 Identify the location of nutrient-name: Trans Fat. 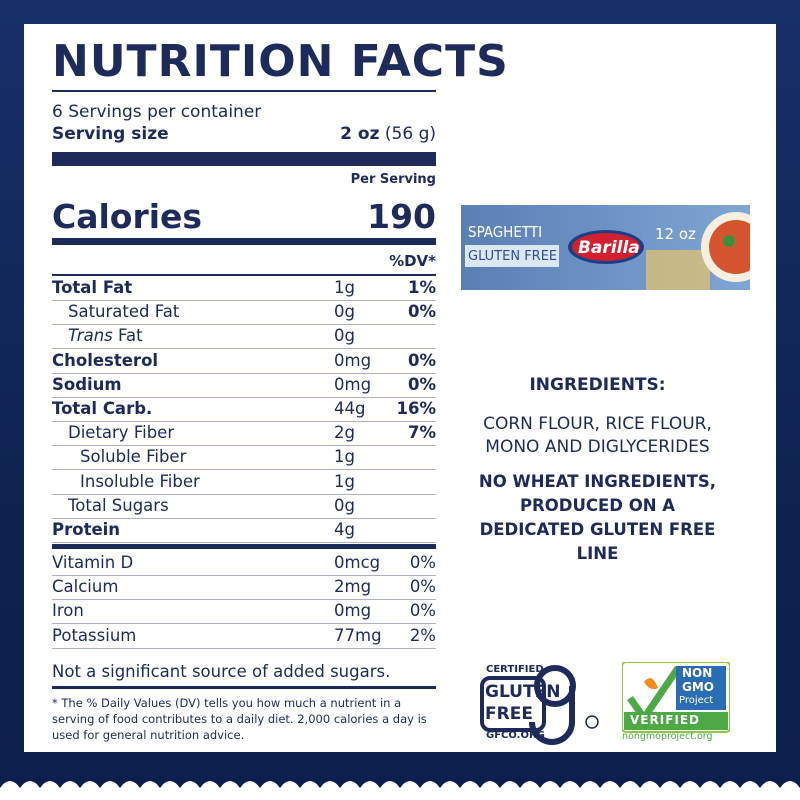
(105, 335).